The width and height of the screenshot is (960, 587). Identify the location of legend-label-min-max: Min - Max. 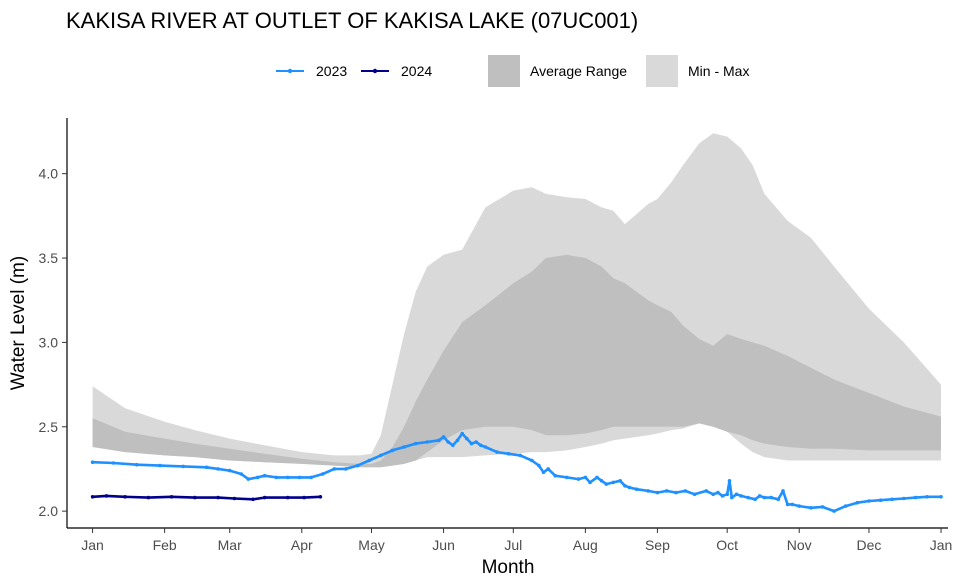
(718, 71).